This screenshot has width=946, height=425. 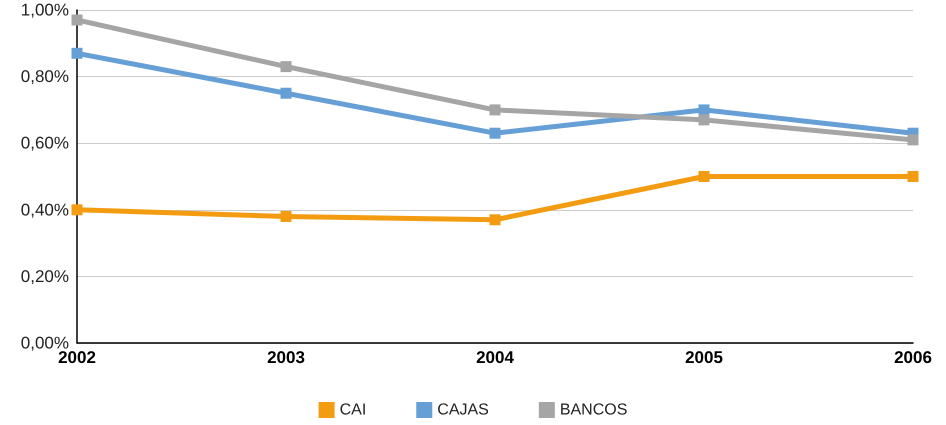 What do you see at coordinates (44, 143) in the screenshot?
I see `y-tick-label: 0,60%` at bounding box center [44, 143].